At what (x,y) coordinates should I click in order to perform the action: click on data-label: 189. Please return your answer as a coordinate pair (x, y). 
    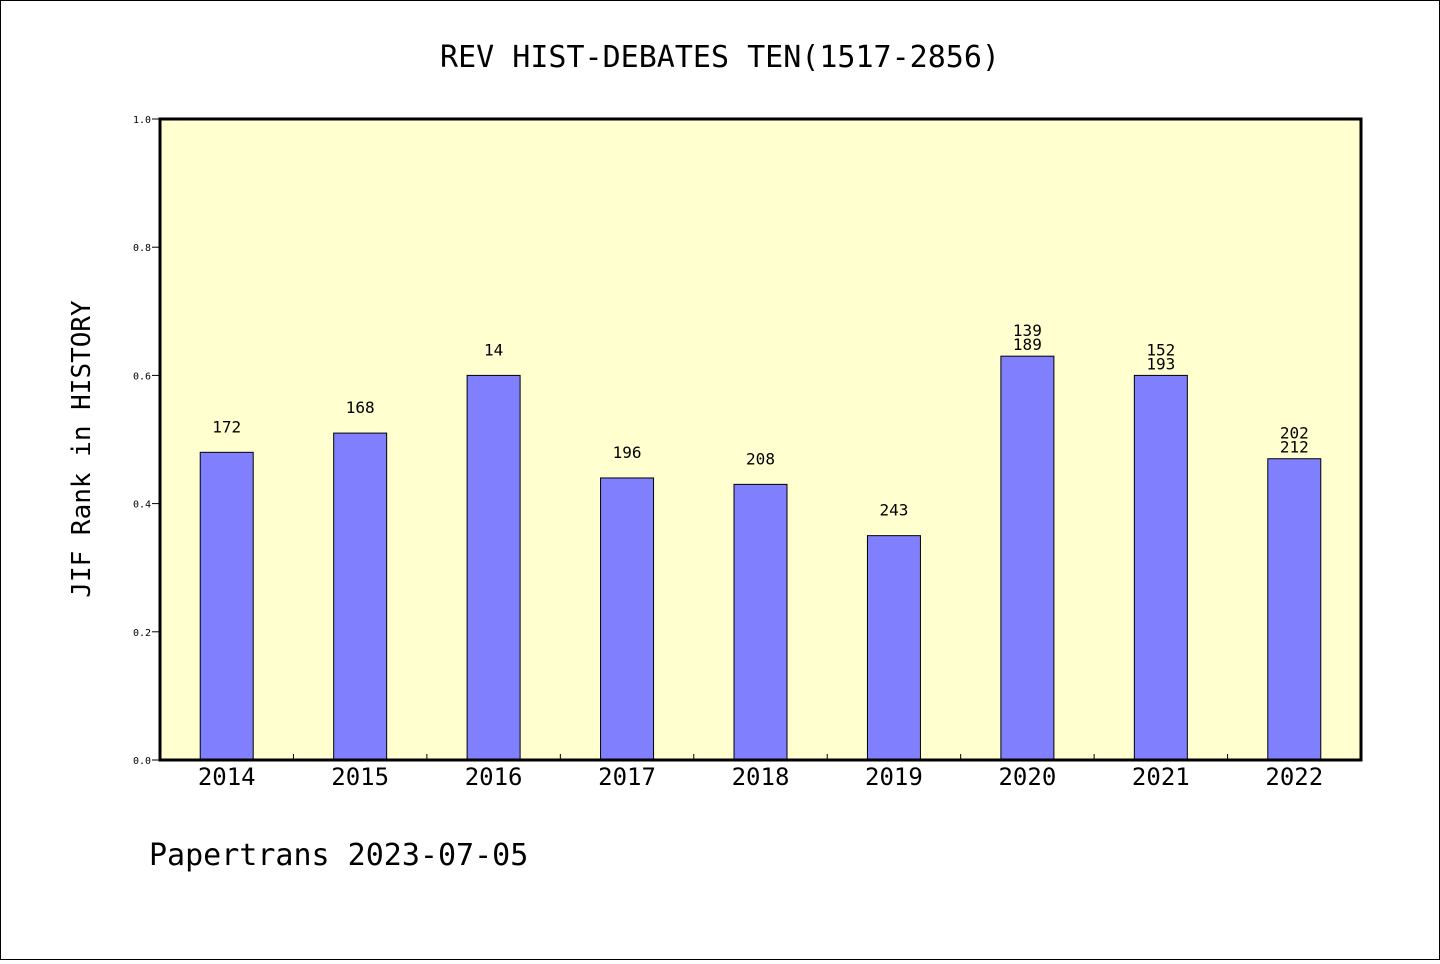
    Looking at the image, I should click on (1027, 344).